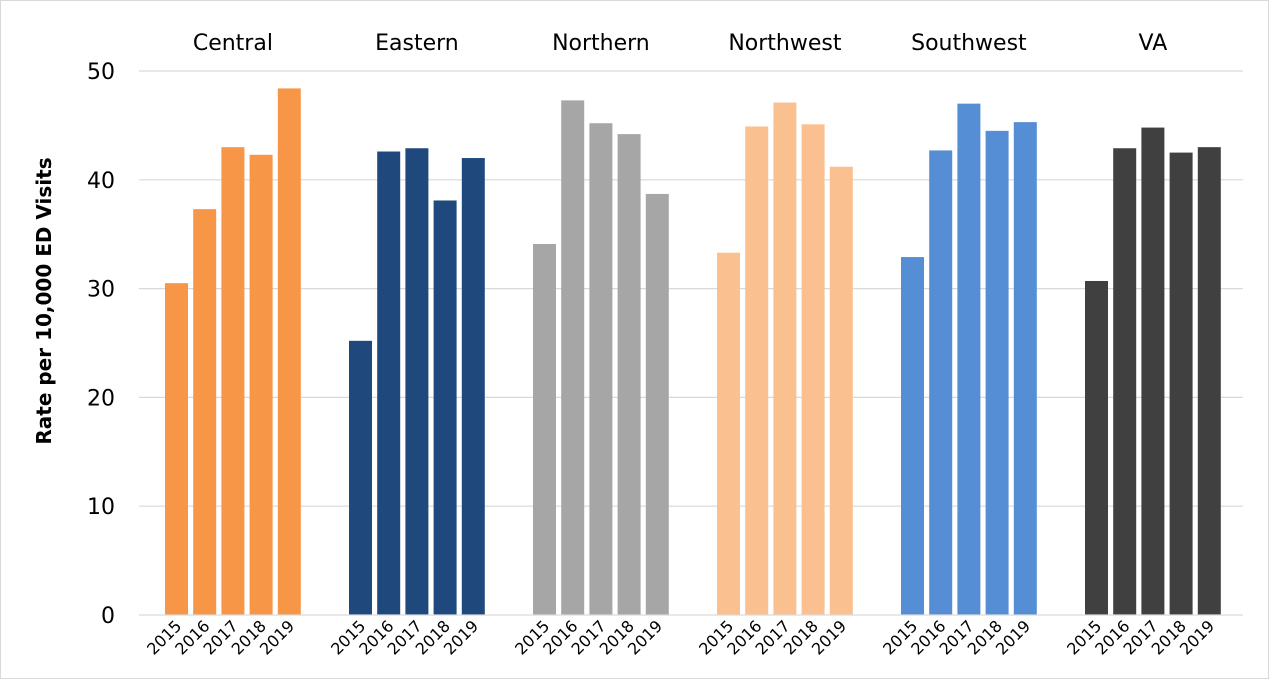 Image resolution: width=1269 pixels, height=679 pixels. I want to click on y-tick-label: 40, so click(101, 181).